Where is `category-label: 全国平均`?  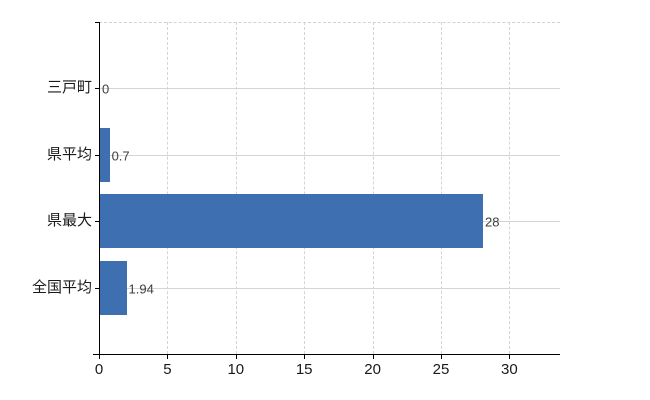
category-label: 全国平均 is located at coordinates (61, 287).